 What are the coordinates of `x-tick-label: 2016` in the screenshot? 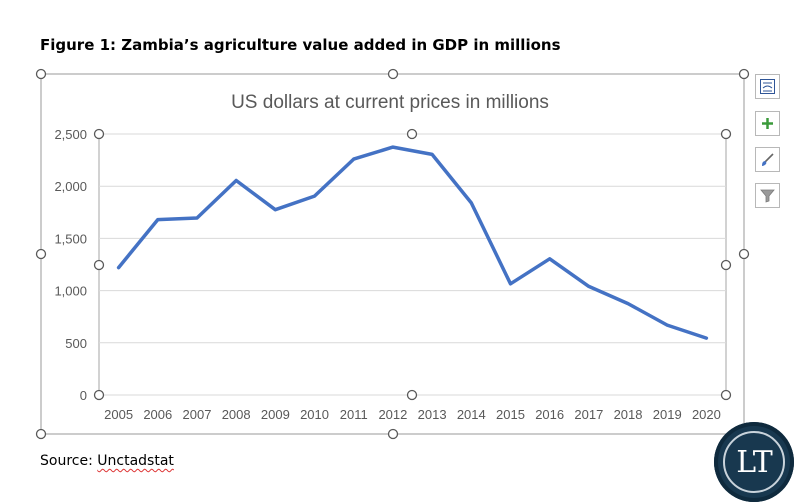 It's located at (549, 414).